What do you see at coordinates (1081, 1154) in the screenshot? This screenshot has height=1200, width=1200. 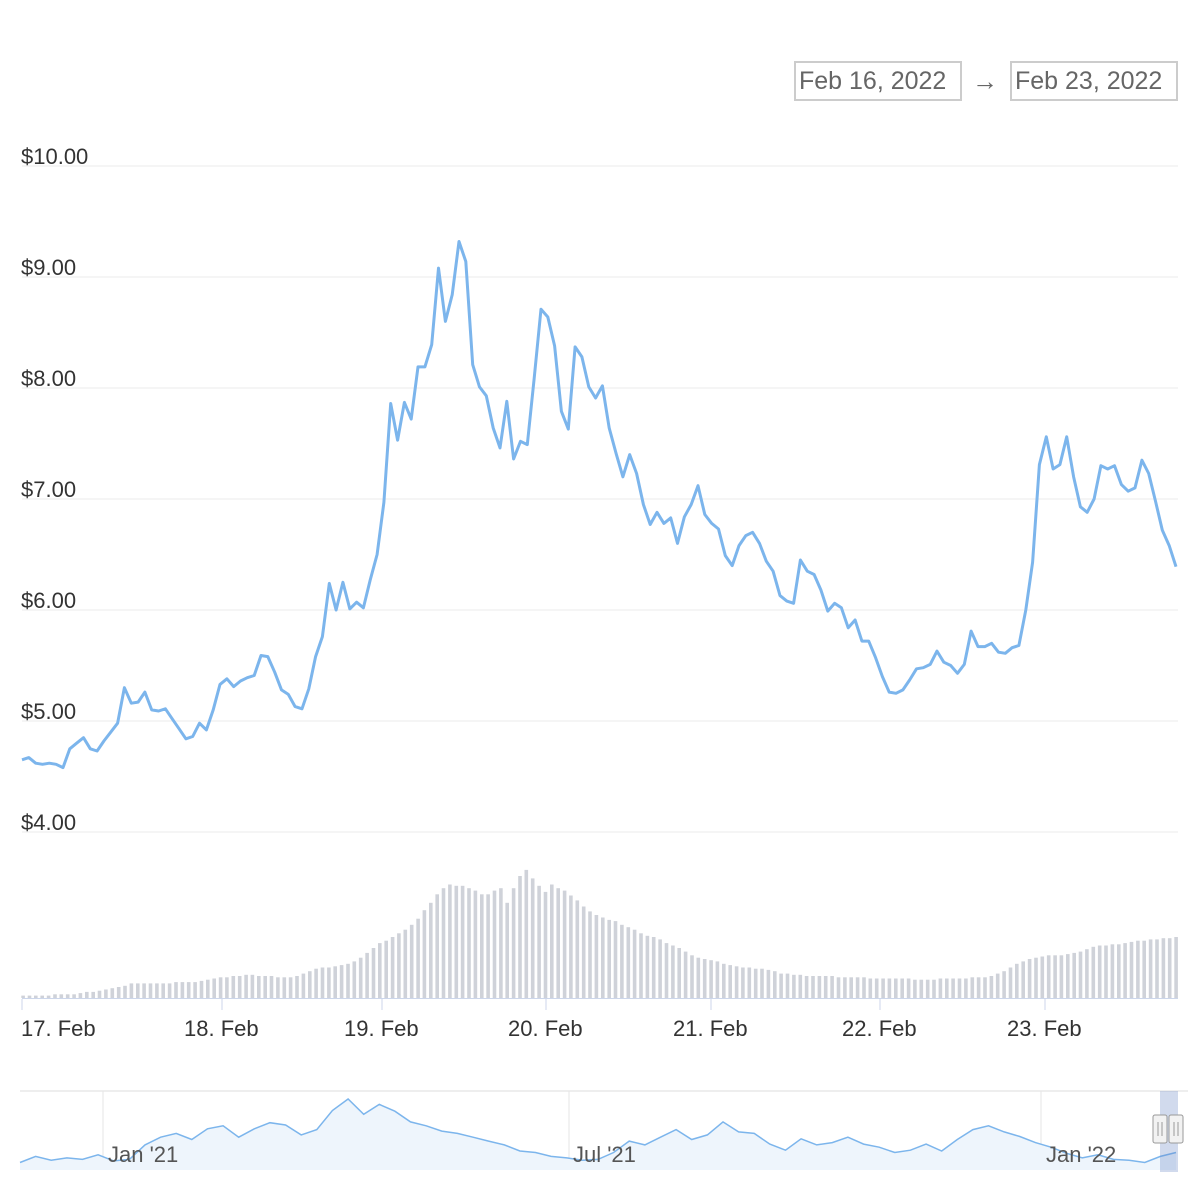 I see `navigator-label: Jan '22` at bounding box center [1081, 1154].